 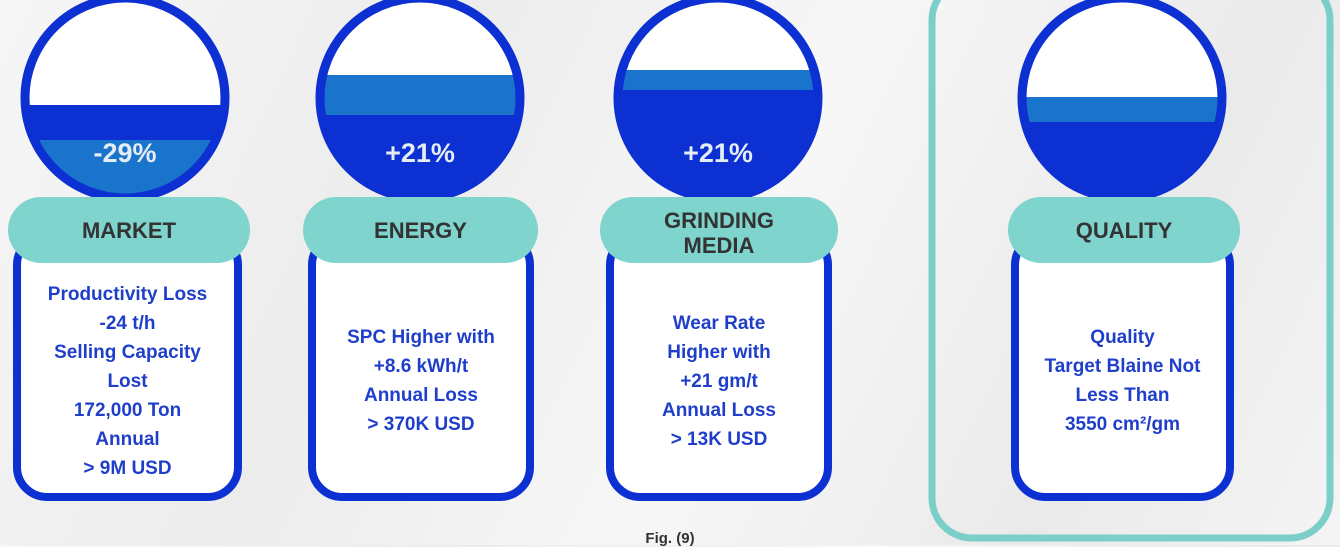 I want to click on description-line: +8.6 kWh/t, so click(x=421, y=366).